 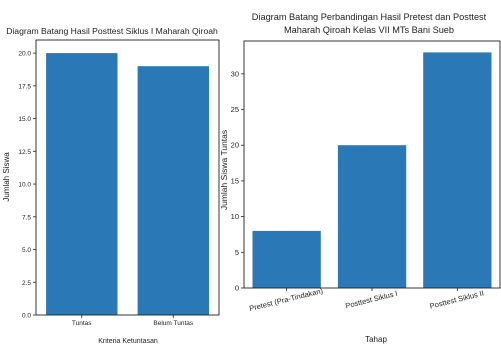 What do you see at coordinates (235, 109) in the screenshot?
I see `y-tick-label: 25` at bounding box center [235, 109].